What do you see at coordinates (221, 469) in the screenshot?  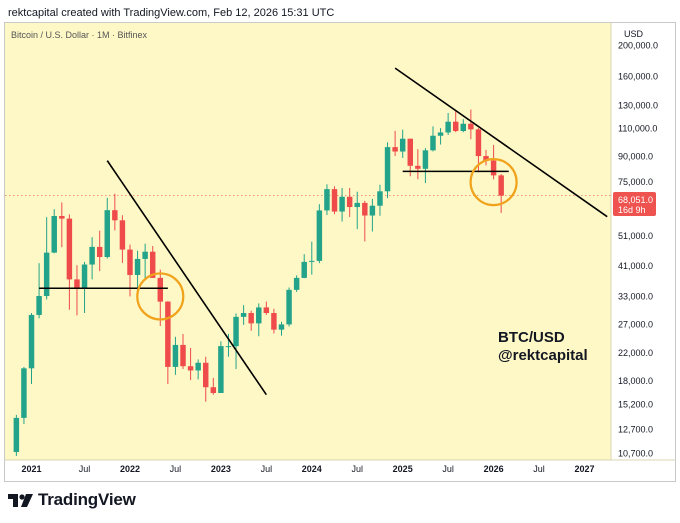 I see `x-tick-label: 2023` at bounding box center [221, 469].